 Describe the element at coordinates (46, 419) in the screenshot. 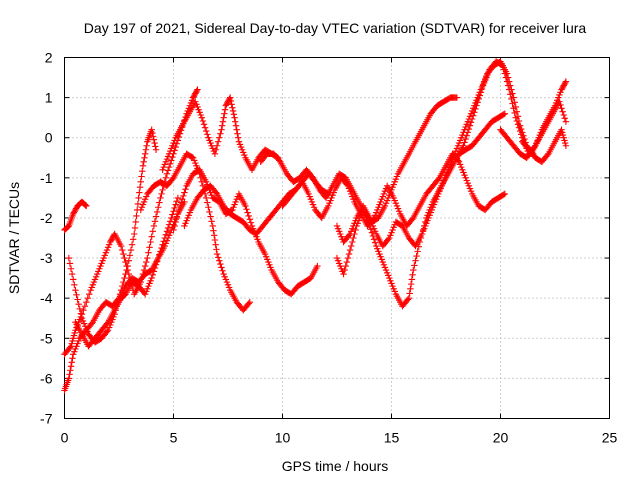

I see `y-tick-label: -7` at that location.